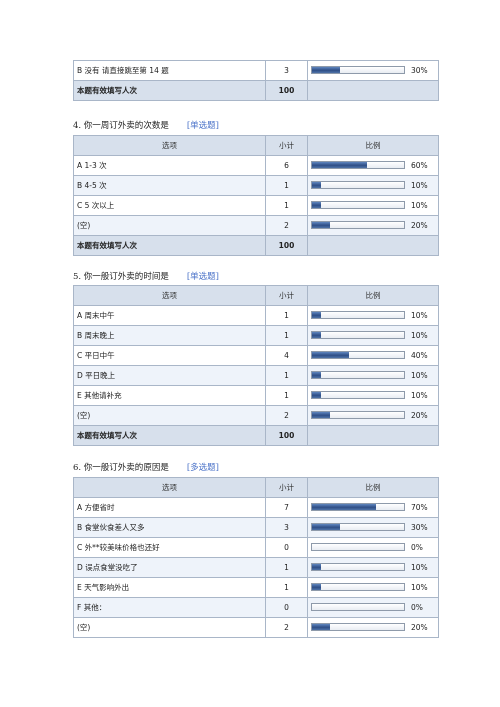 The image size is (500, 707). I want to click on option-count: 4, so click(286, 355).